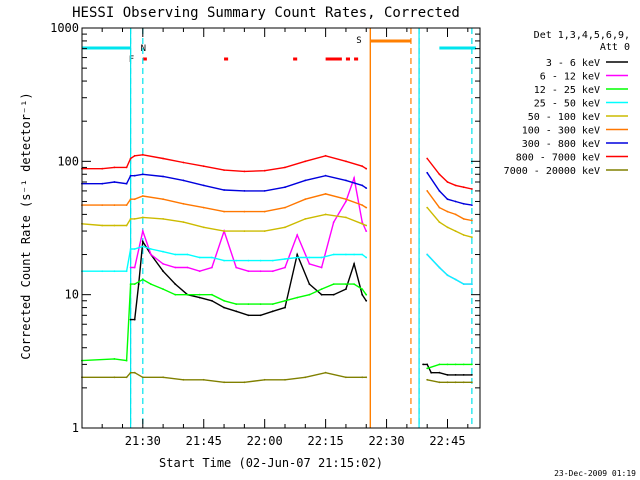  Describe the element at coordinates (358, 41) in the screenshot. I see `saa-flag-label: S` at that location.